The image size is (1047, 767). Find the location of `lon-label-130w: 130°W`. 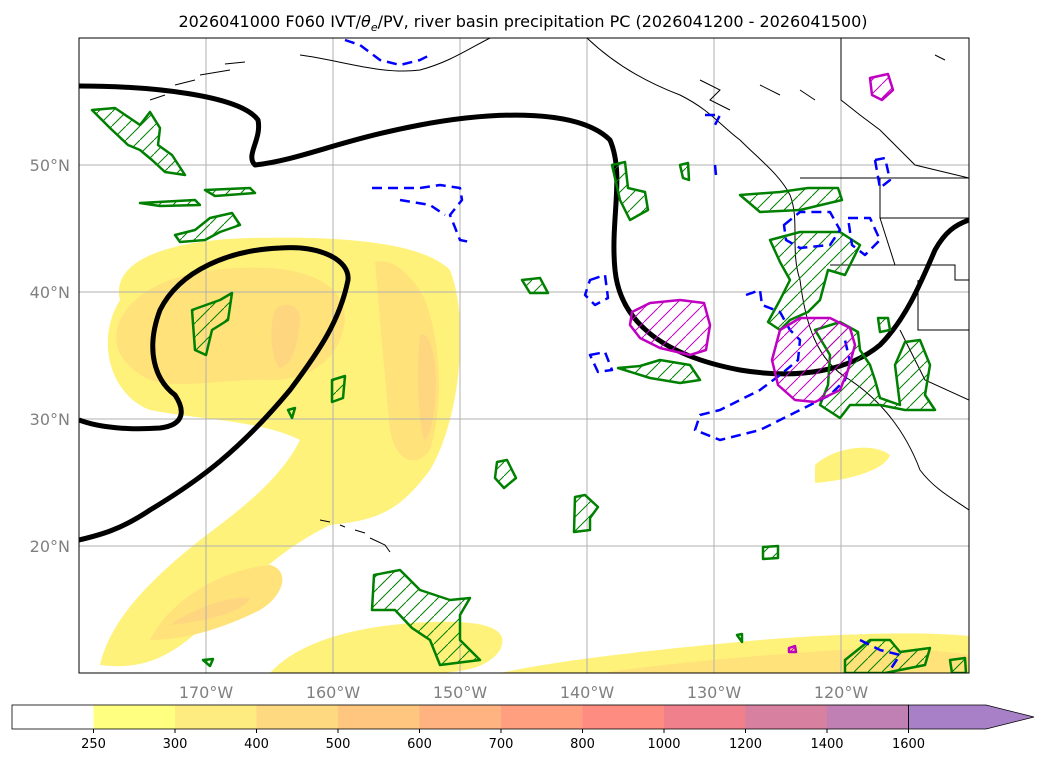

lon-label-130w: 130°W is located at coordinates (714, 692).